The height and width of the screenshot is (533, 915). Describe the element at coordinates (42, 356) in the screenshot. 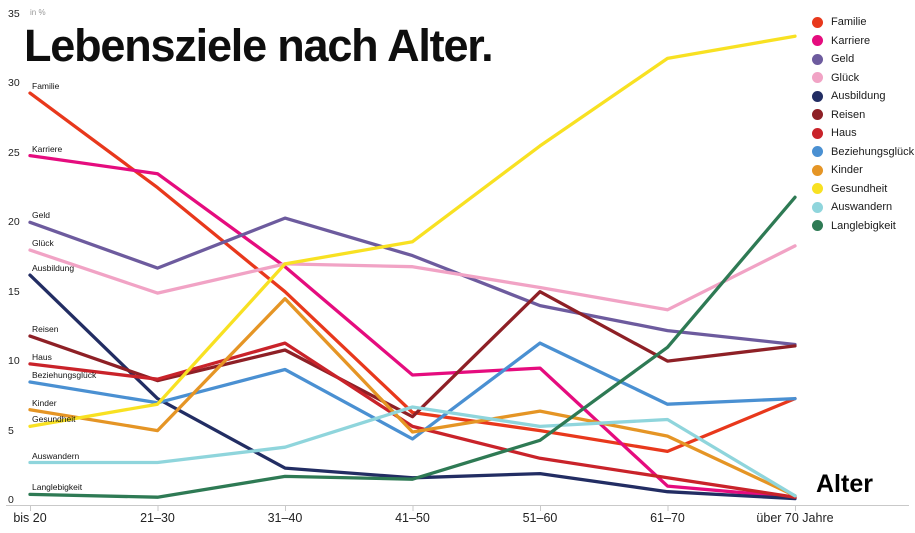

I see `series-label-haus: Haus` at that location.